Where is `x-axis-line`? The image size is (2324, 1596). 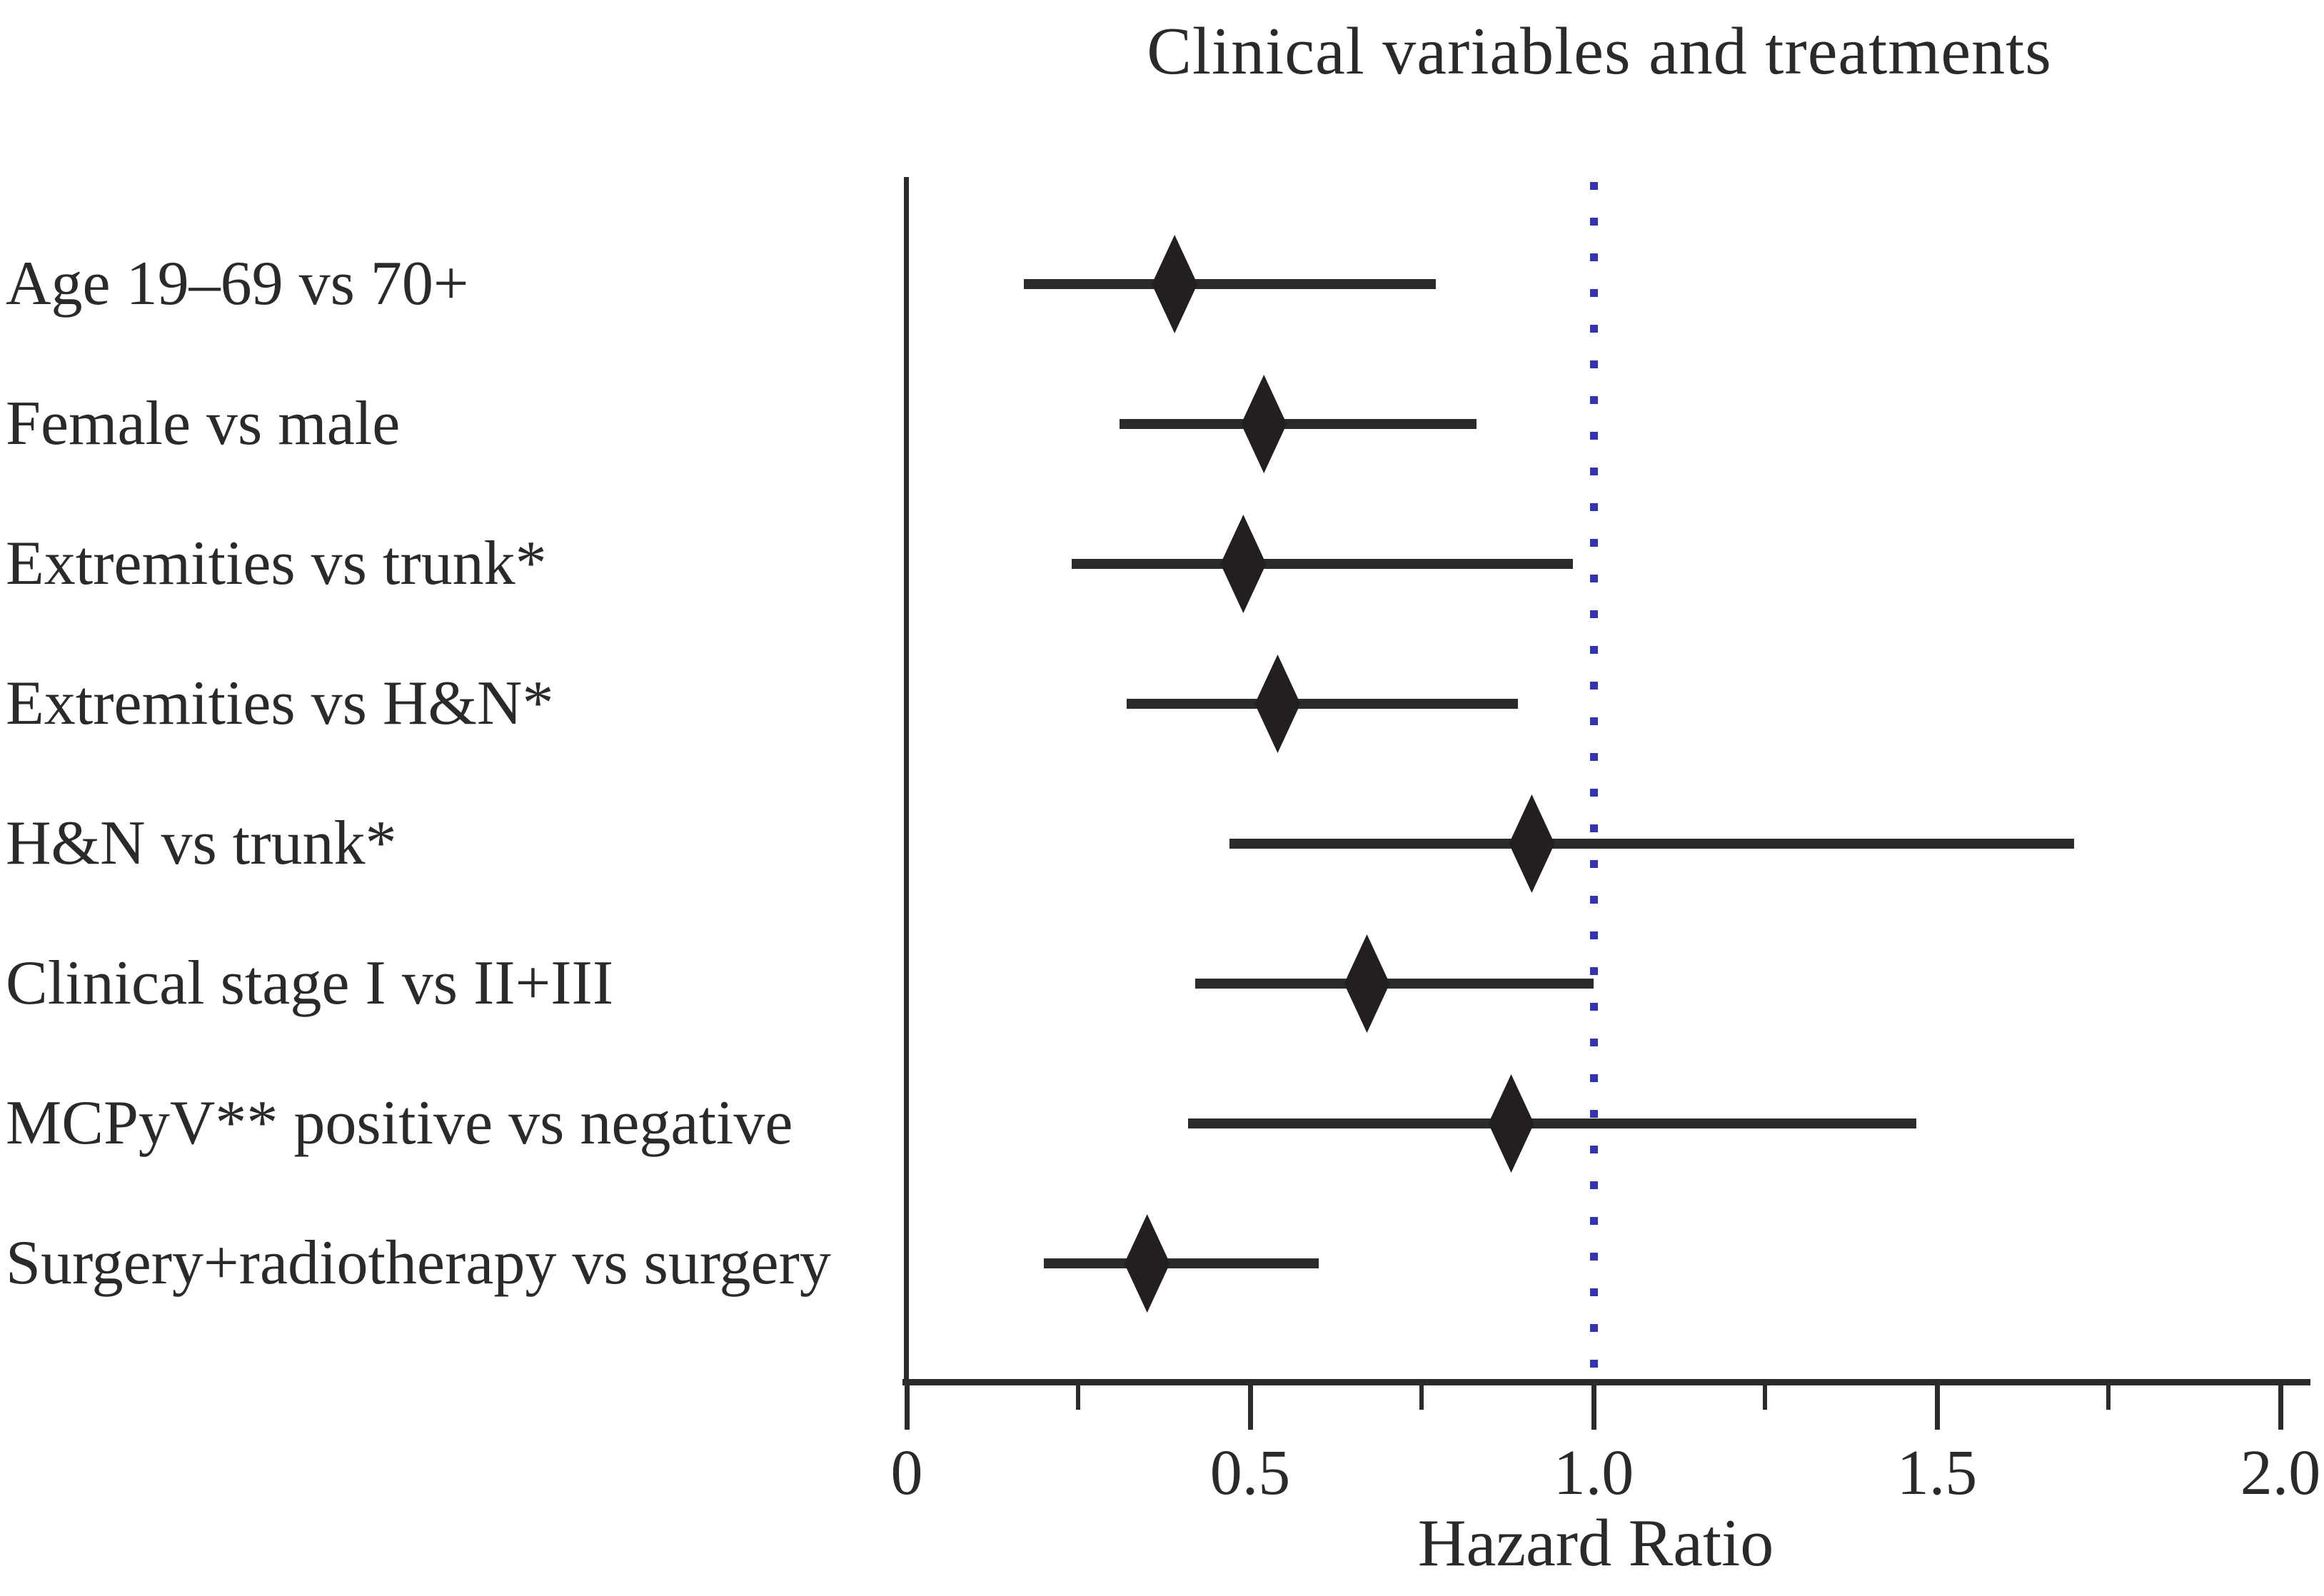 x-axis-line is located at coordinates (1606, 1382).